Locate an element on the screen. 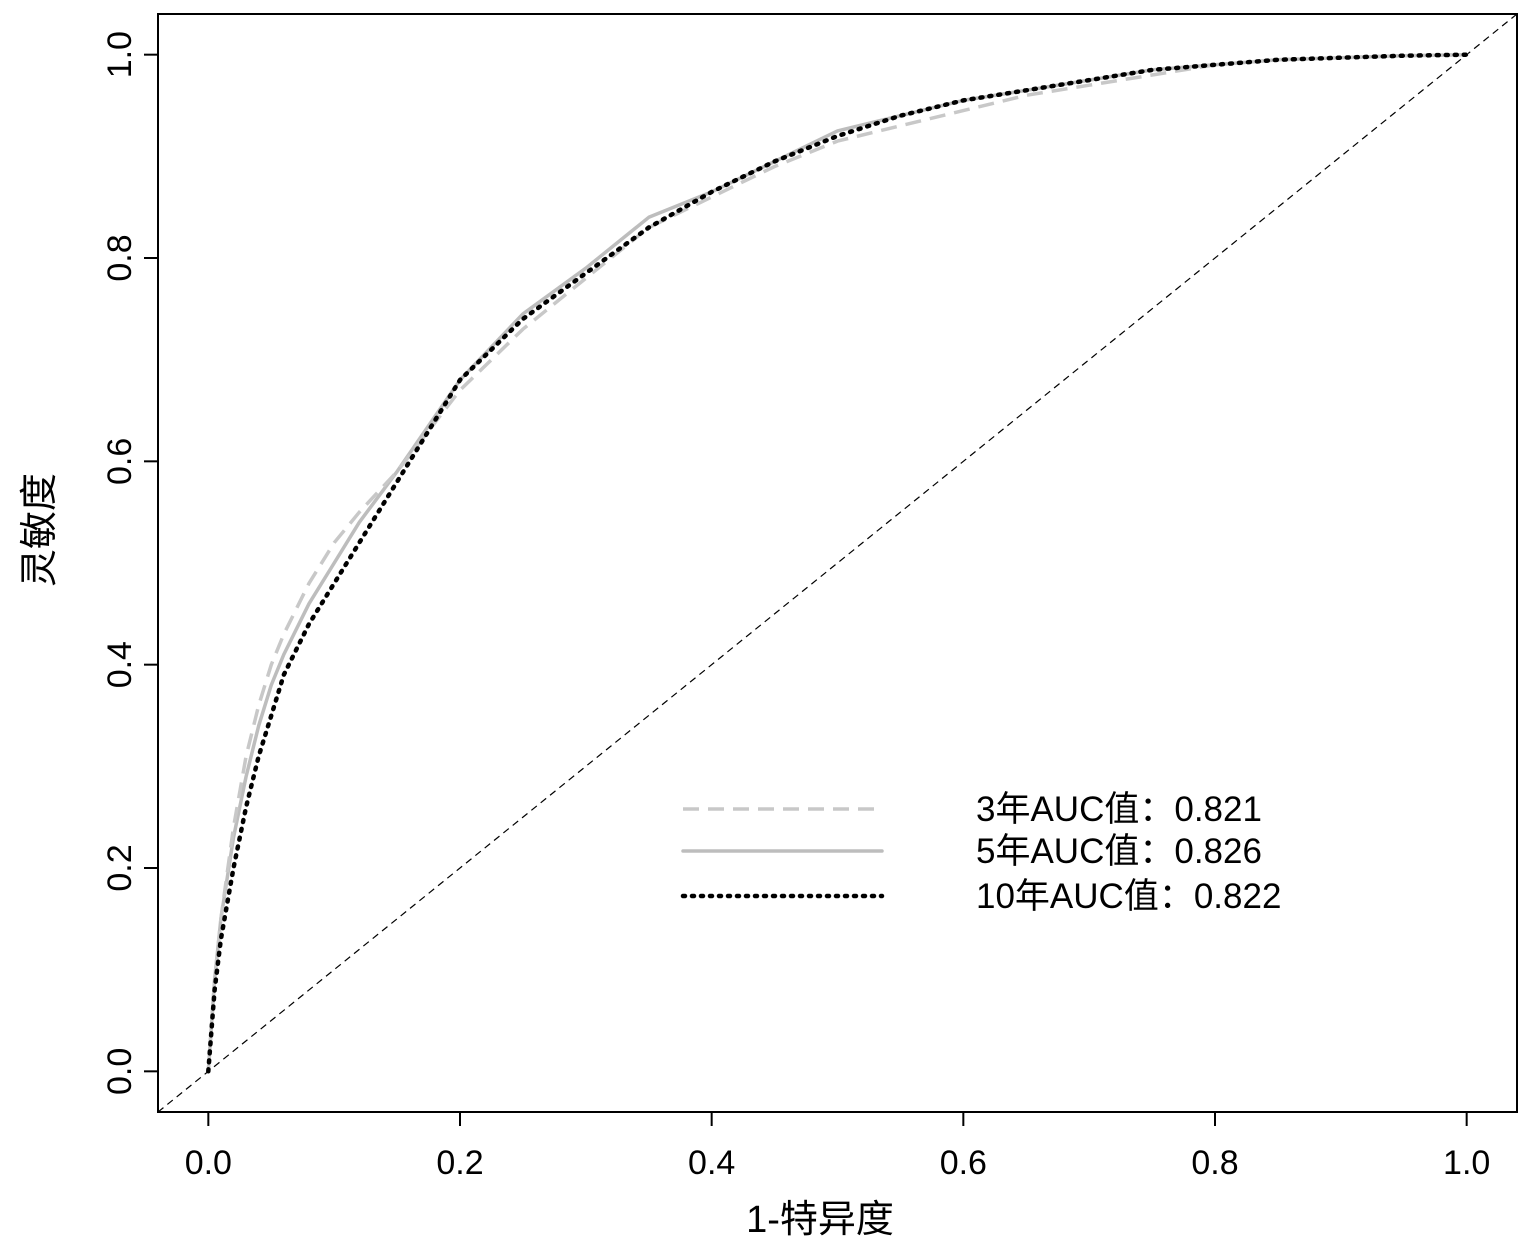 The image size is (1533, 1252). y-tick-label: 0.0 is located at coordinates (120, 1071).